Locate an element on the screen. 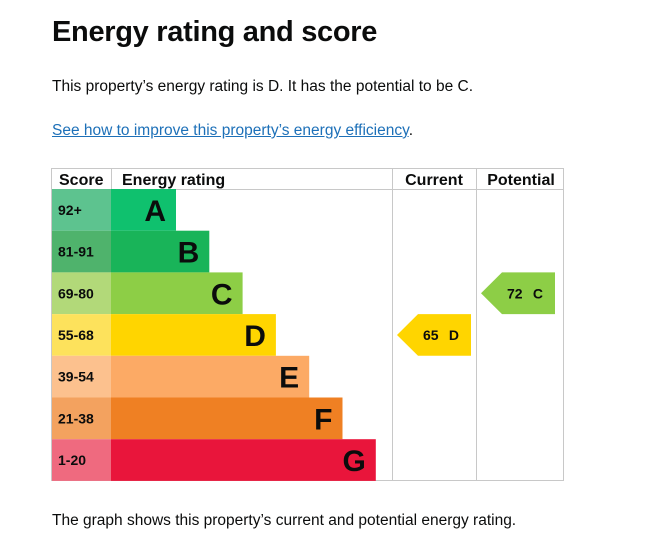 Image resolution: width=657 pixels, height=545 pixels. score-range-b: 81-91 is located at coordinates (76, 252).